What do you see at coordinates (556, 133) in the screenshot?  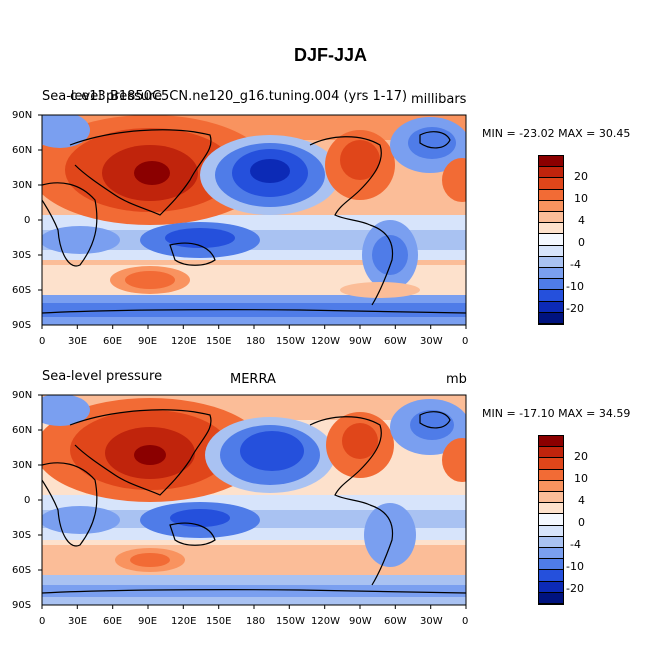 I see `panel1-min-max: MIN = -23.02 MAX = 30.45` at bounding box center [556, 133].